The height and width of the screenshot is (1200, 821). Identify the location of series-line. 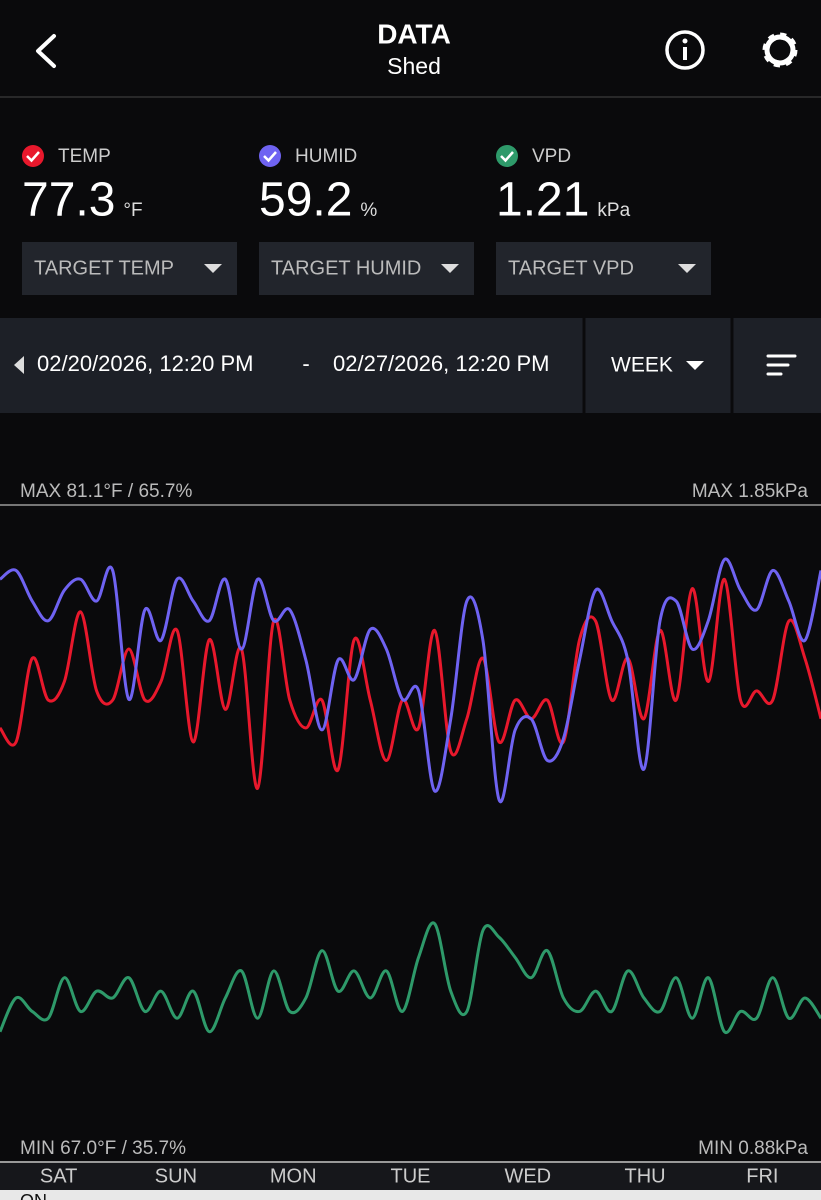
(410, 978).